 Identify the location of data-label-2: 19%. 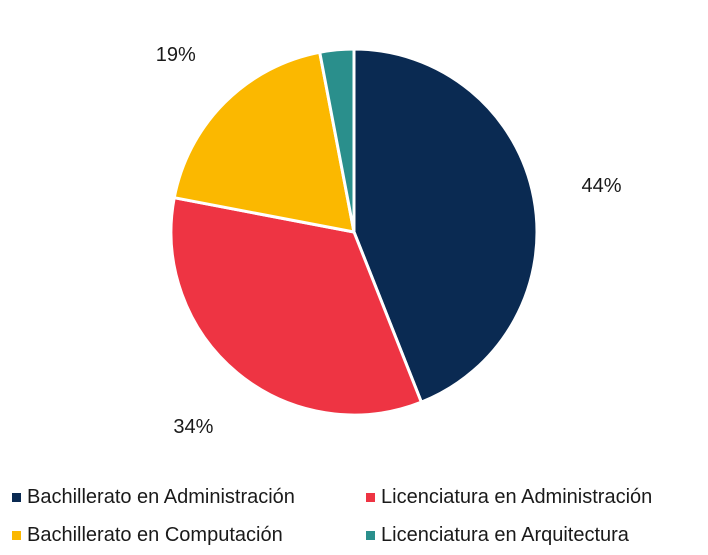
(176, 55).